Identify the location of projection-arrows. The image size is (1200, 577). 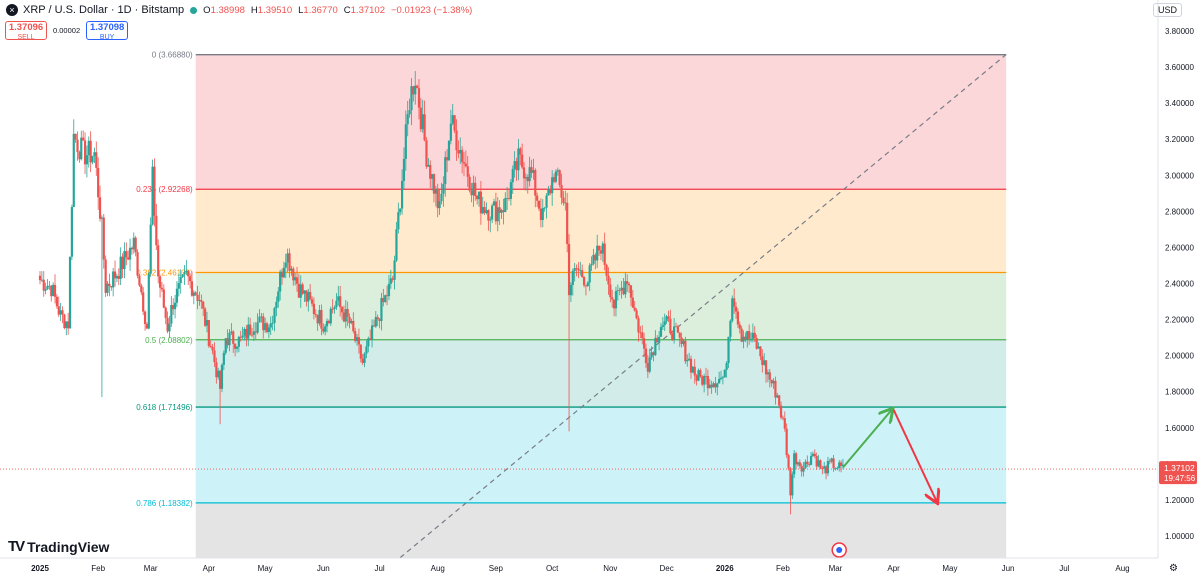
(889, 455).